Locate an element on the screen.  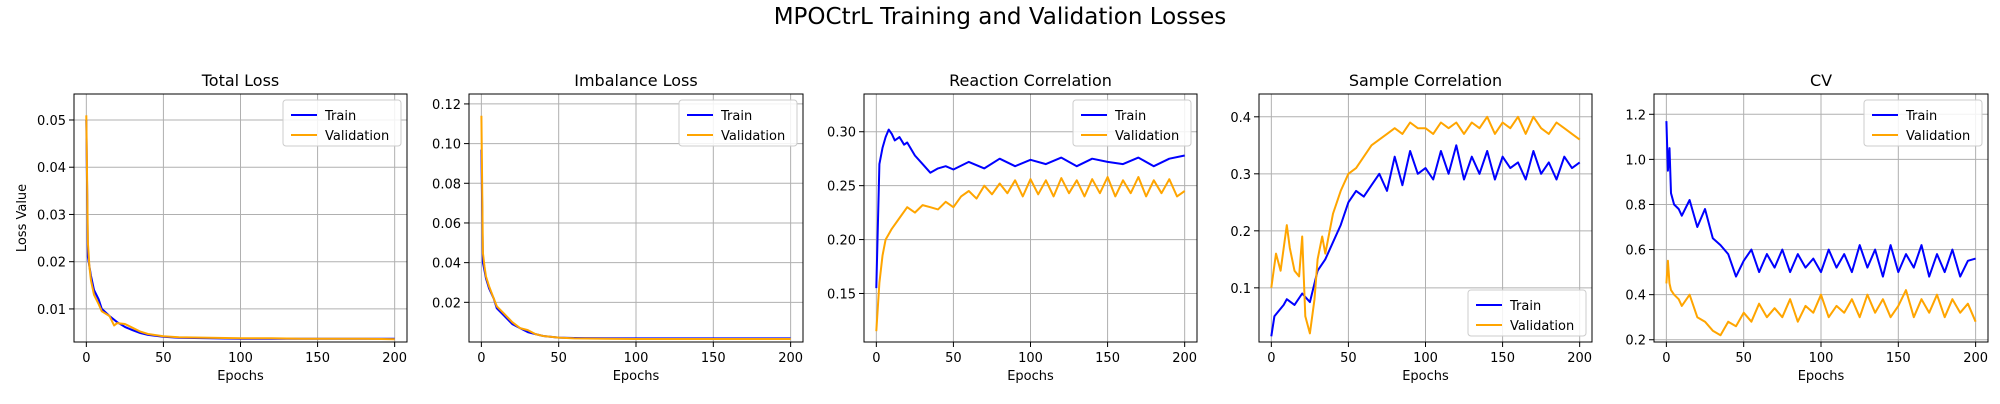
y-tick-label: 0.06 is located at coordinates (446, 224).